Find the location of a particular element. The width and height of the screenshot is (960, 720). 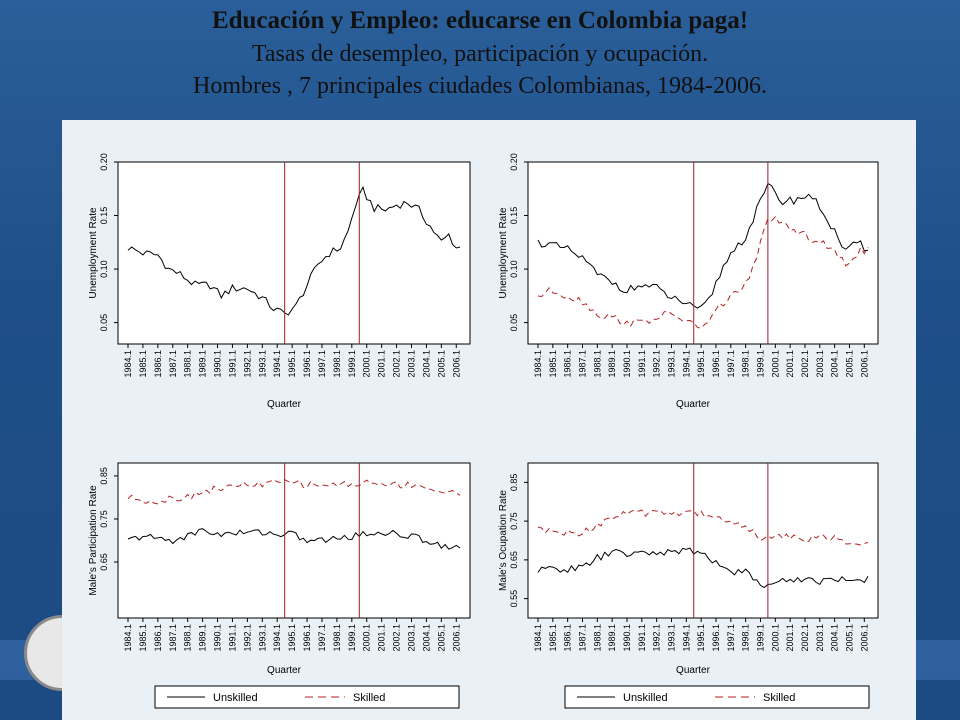

x-tick-label-4-0: 1984.1 is located at coordinates (538, 638).